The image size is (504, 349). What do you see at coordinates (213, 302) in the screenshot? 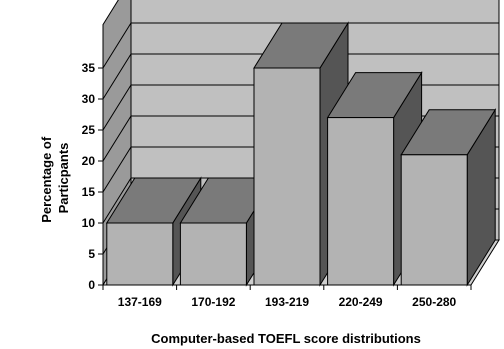
I see `x-tick-label: 170-192` at bounding box center [213, 302].